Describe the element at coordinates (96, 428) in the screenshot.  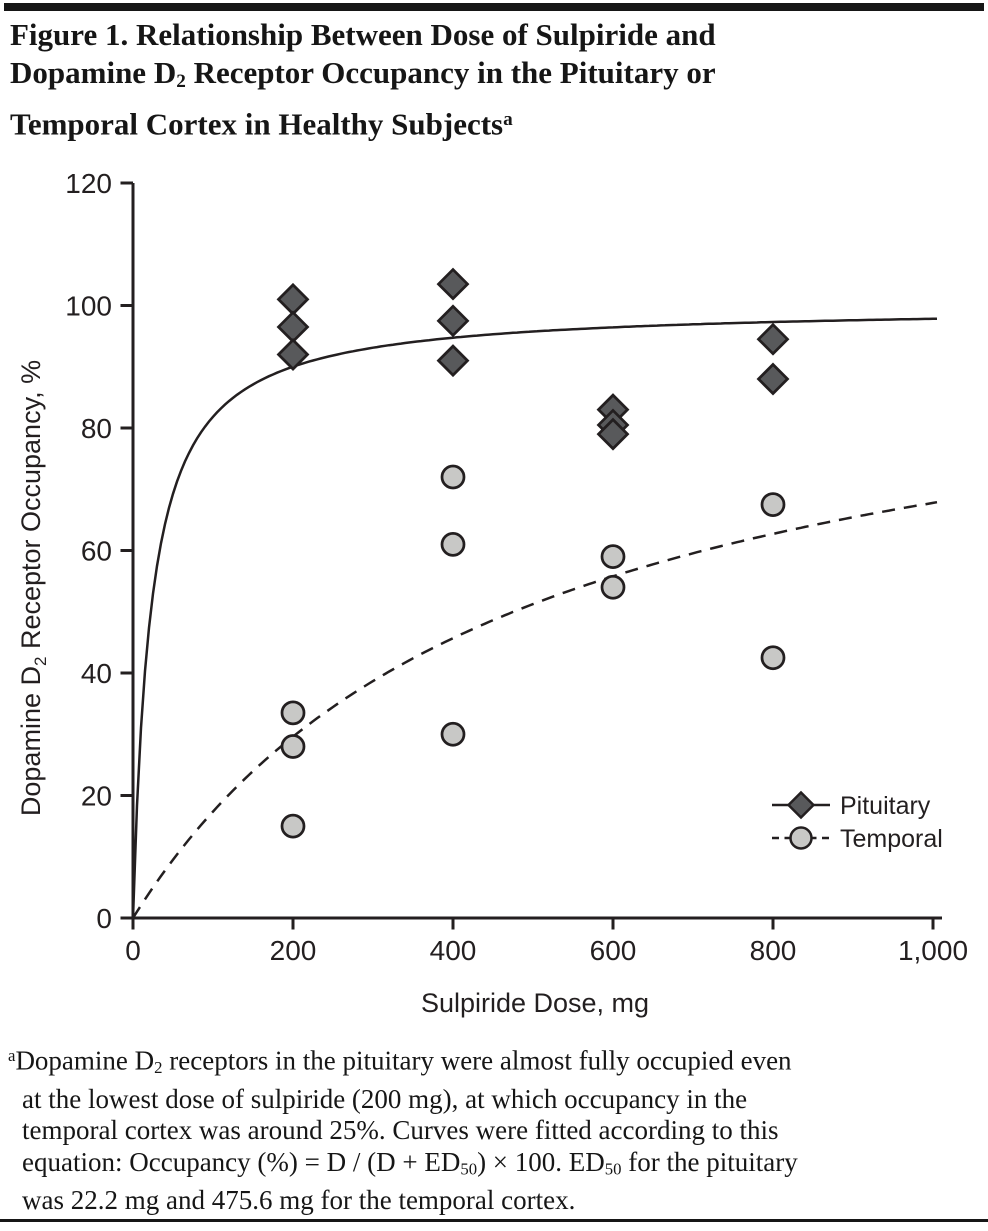
I see `y-tick-label: 80` at that location.